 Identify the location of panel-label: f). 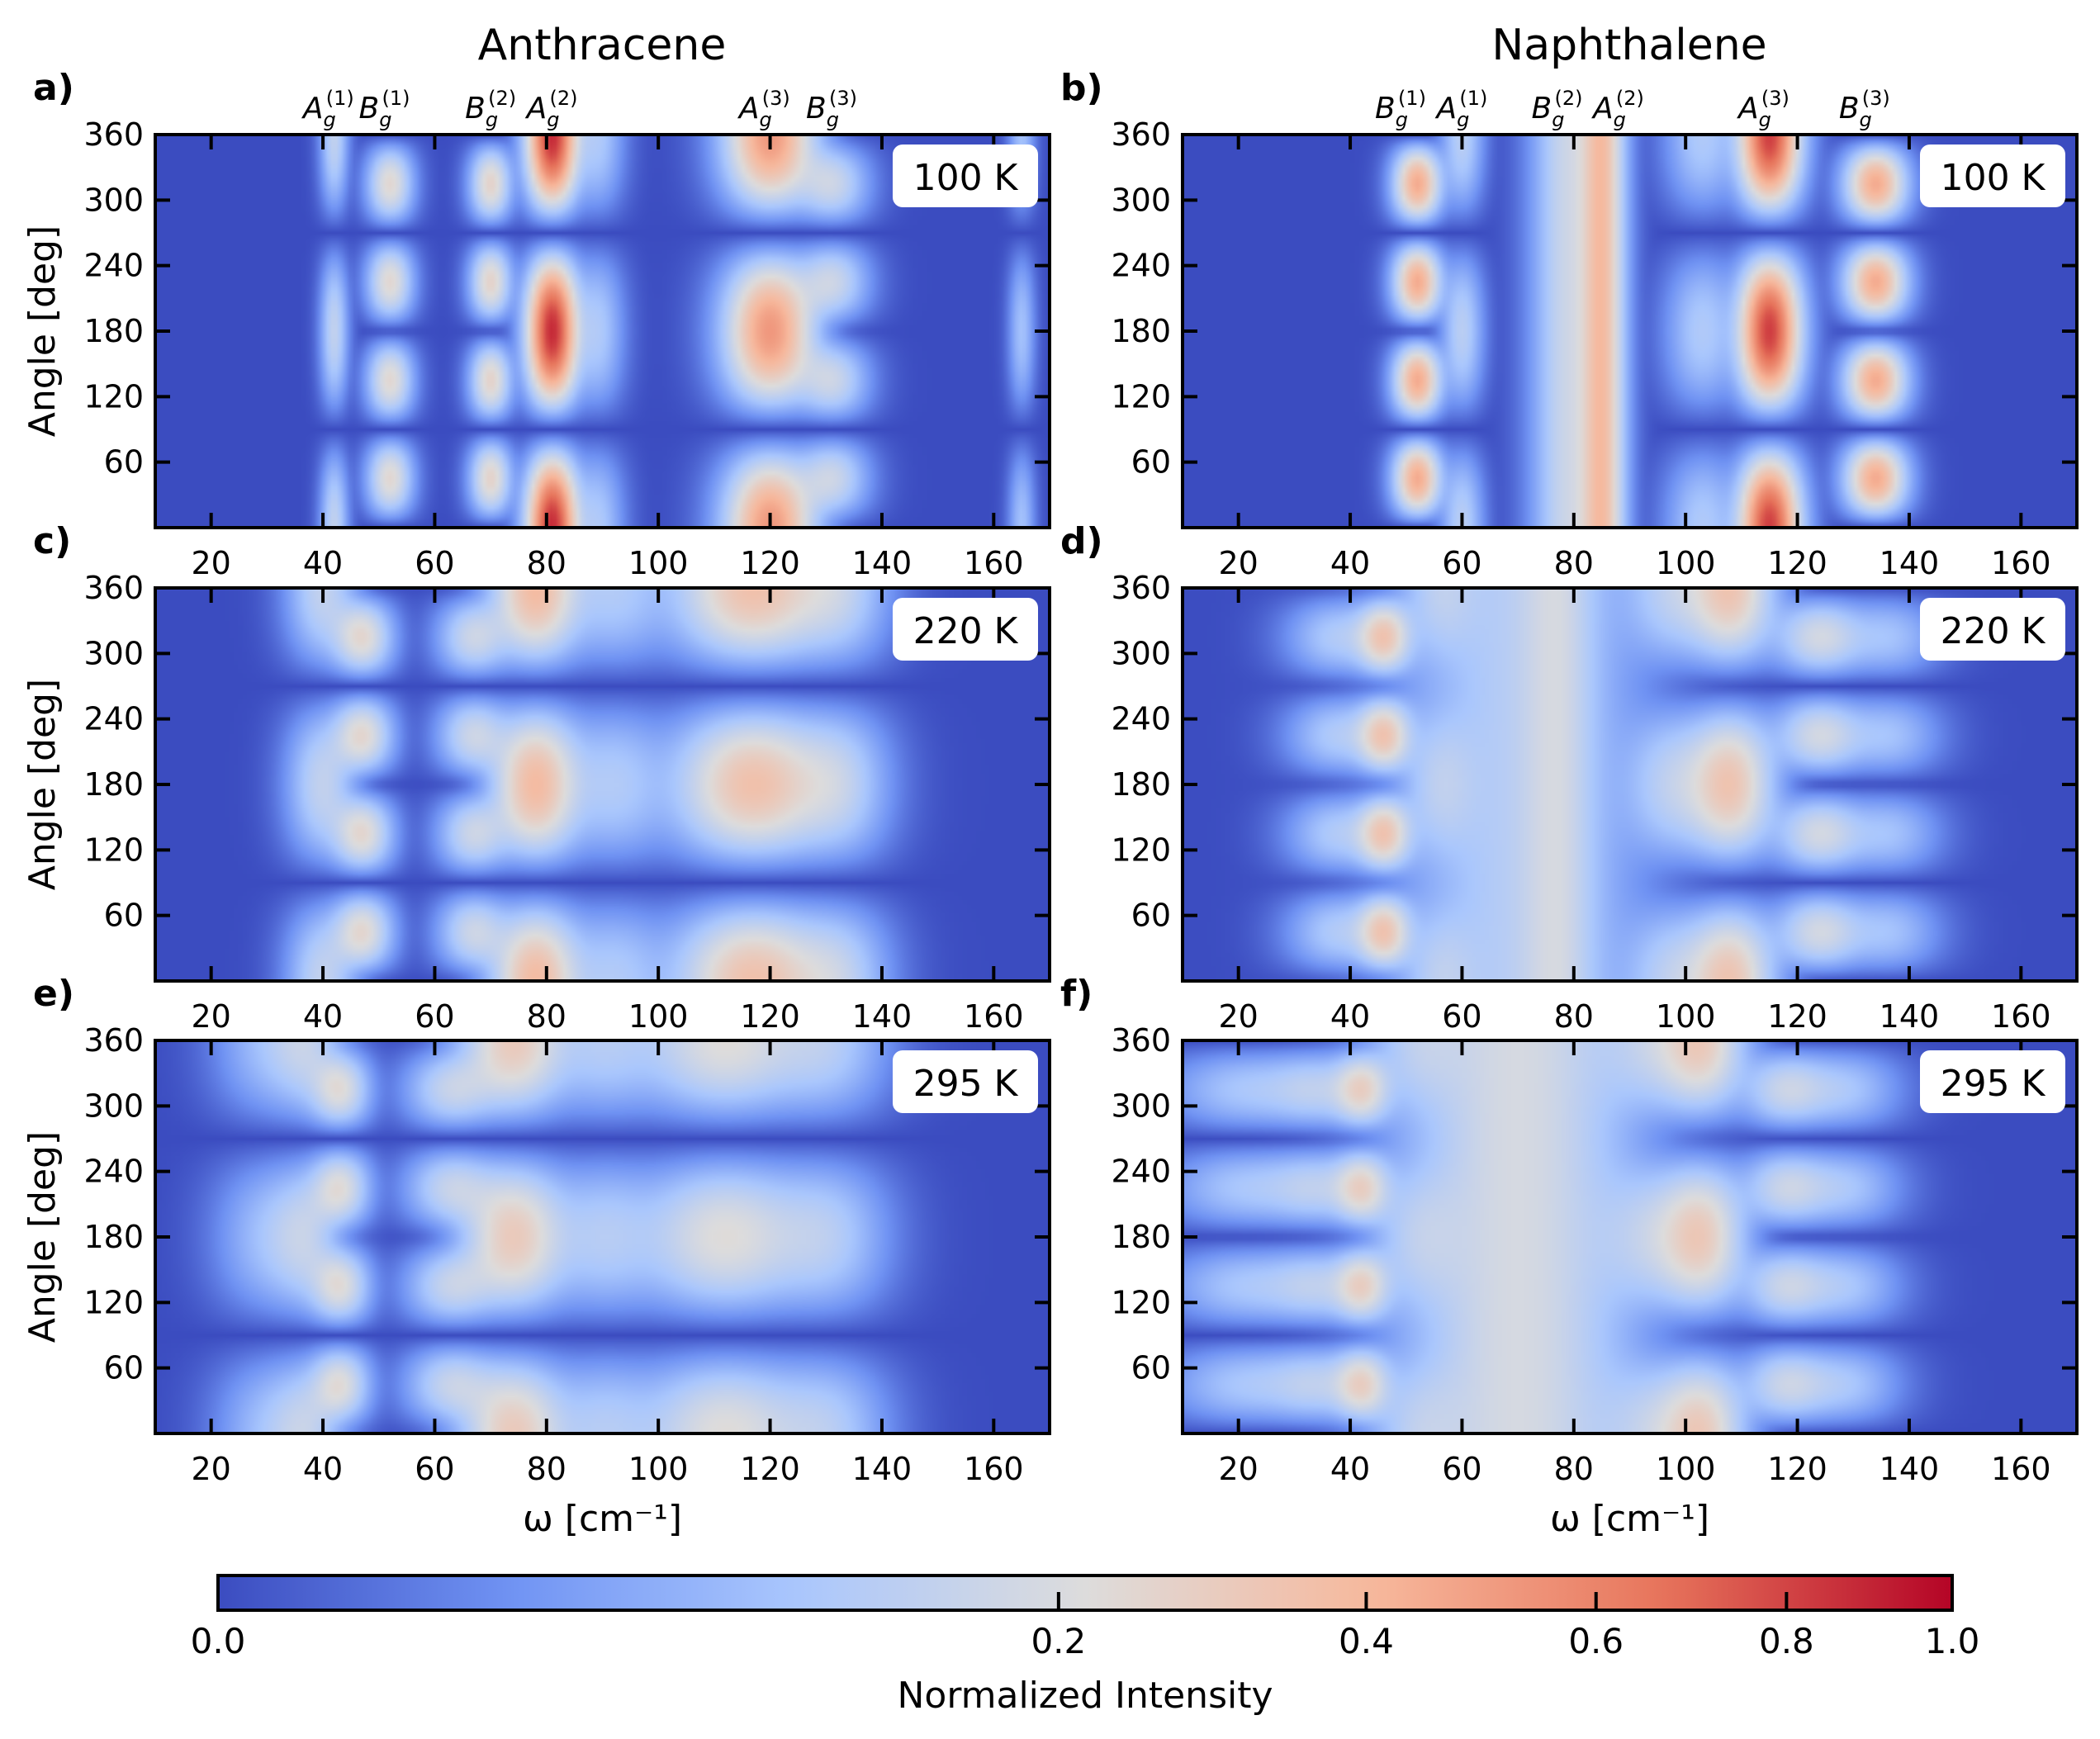
(1077, 994).